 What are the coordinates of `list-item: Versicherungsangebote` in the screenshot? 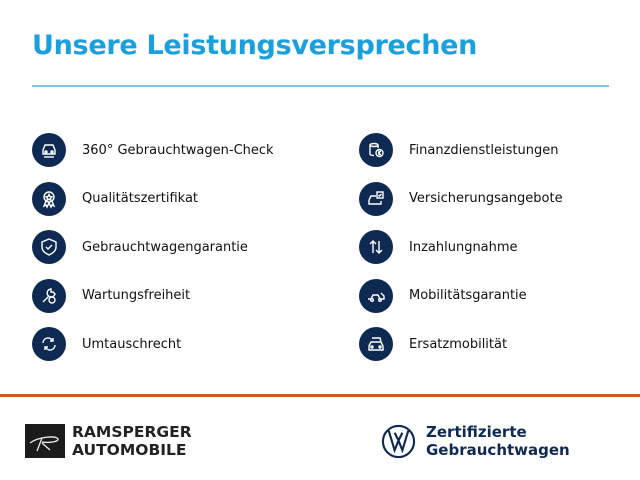 It's located at (461, 199).